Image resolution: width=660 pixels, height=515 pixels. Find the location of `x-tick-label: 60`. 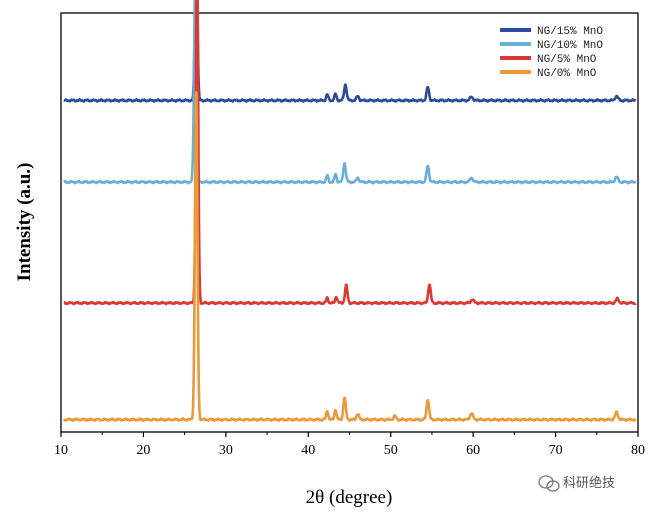

x-tick-label: 60 is located at coordinates (473, 450).